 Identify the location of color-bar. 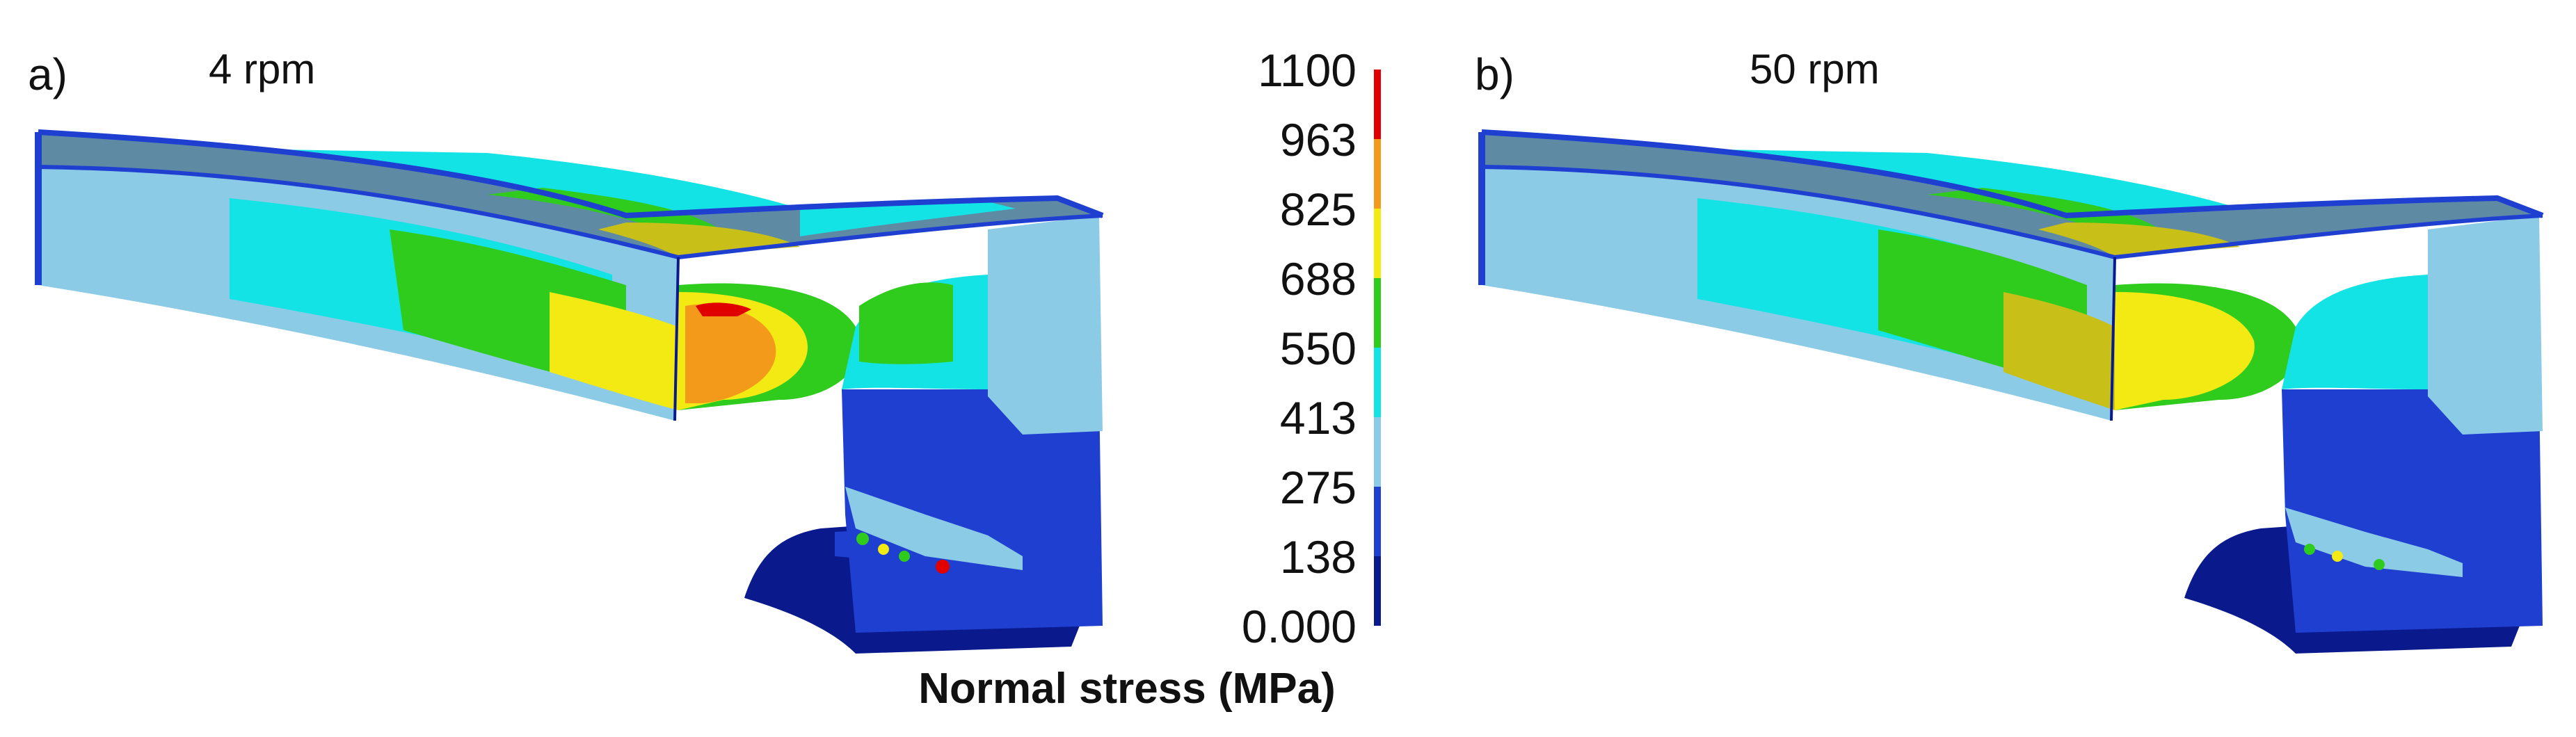
(1377, 348).